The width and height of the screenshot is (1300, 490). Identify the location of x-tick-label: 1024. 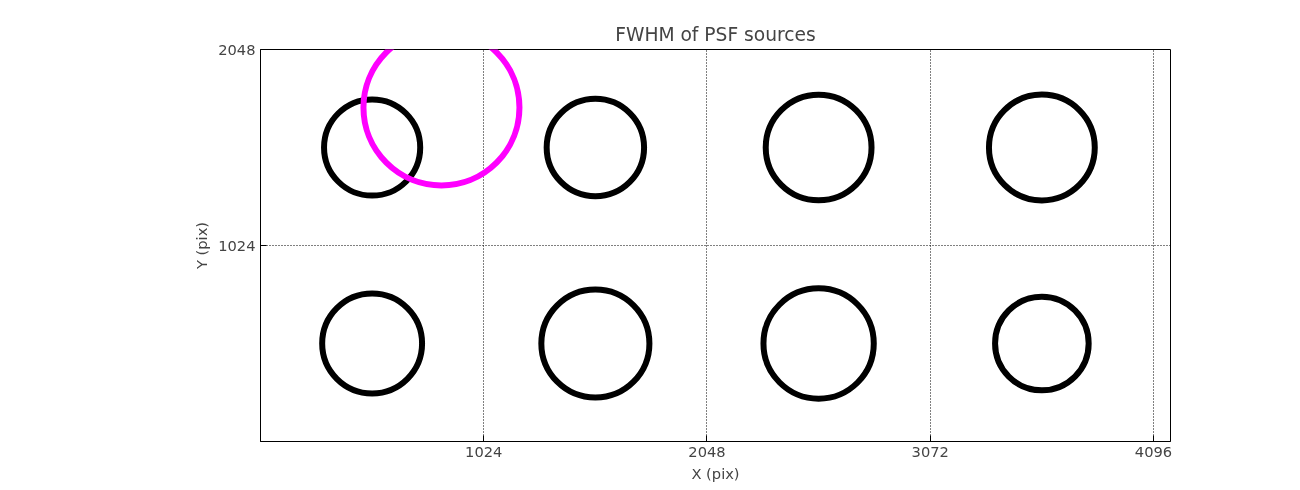
(484, 451).